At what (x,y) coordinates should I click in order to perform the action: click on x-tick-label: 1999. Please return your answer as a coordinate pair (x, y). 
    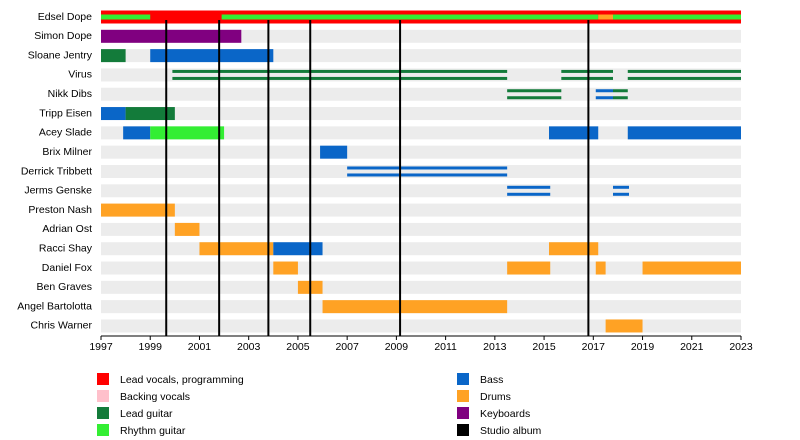
    Looking at the image, I should click on (151, 347).